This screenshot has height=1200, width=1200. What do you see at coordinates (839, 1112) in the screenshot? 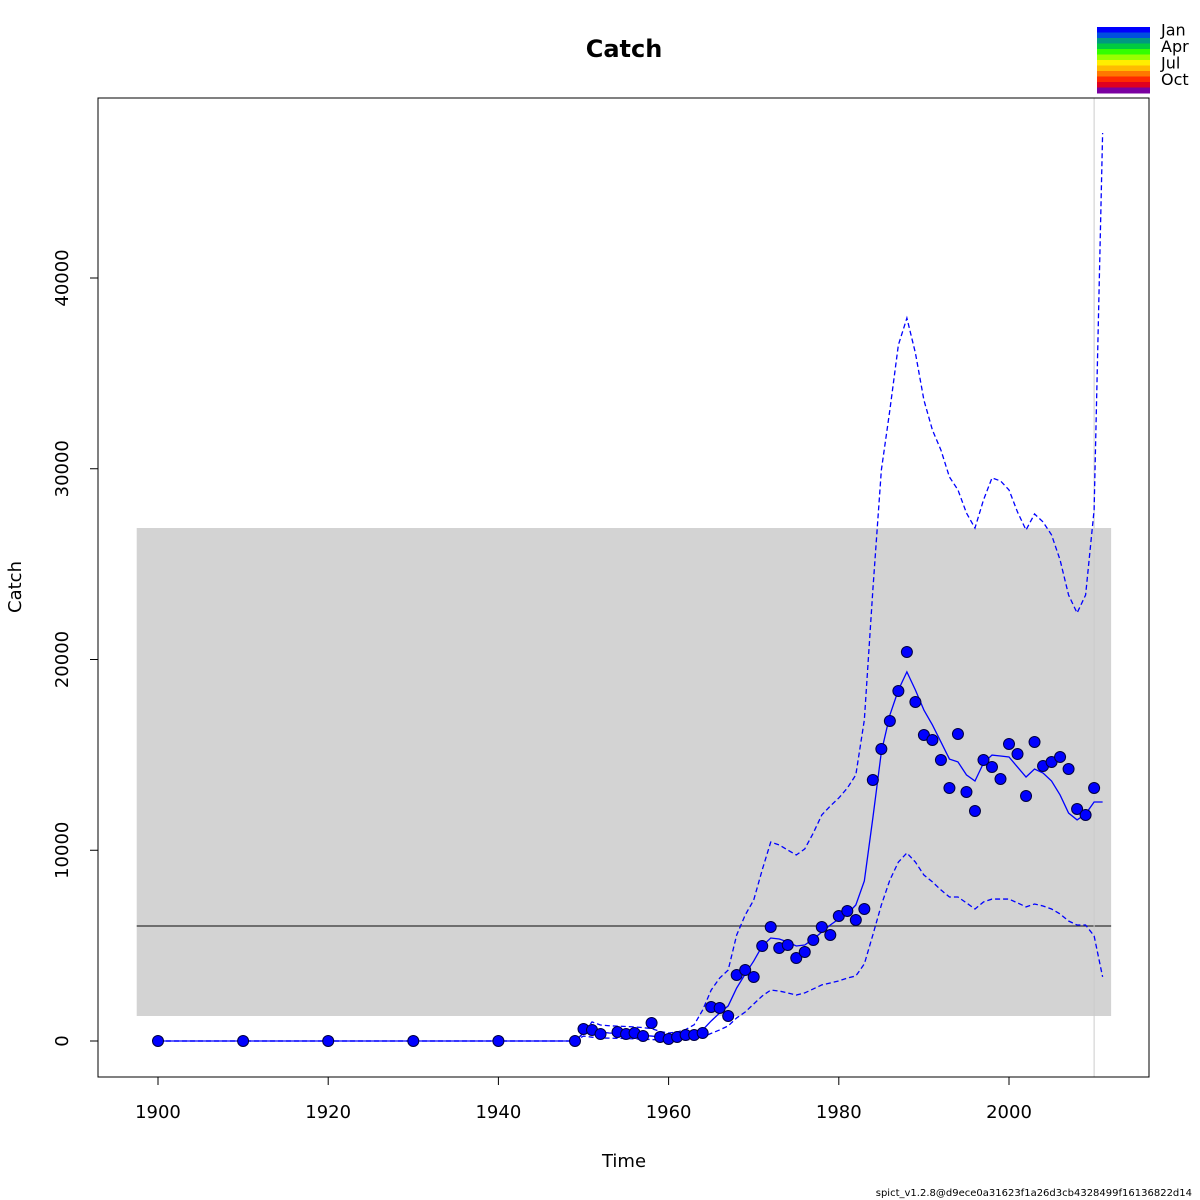
I see `x-tick-label: 1980` at bounding box center [839, 1112].